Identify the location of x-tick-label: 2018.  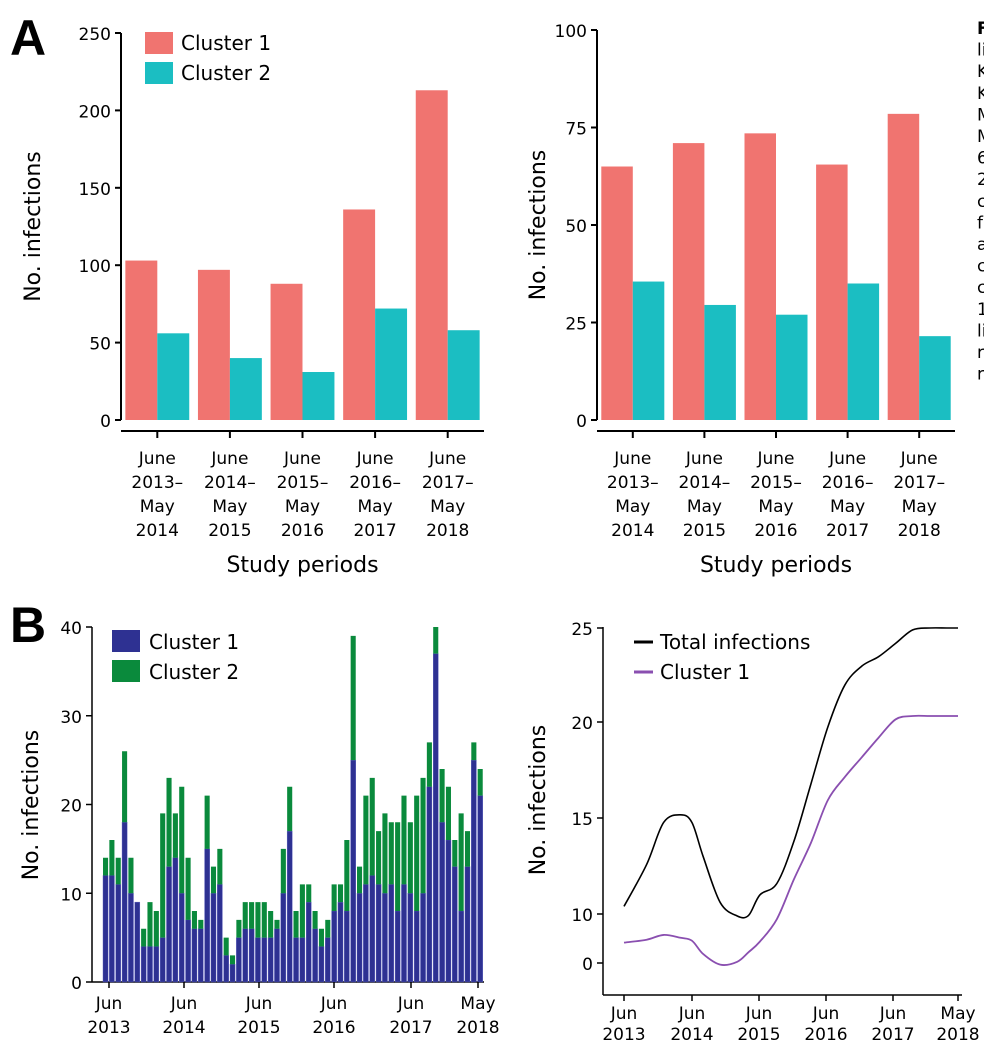
(957, 1033).